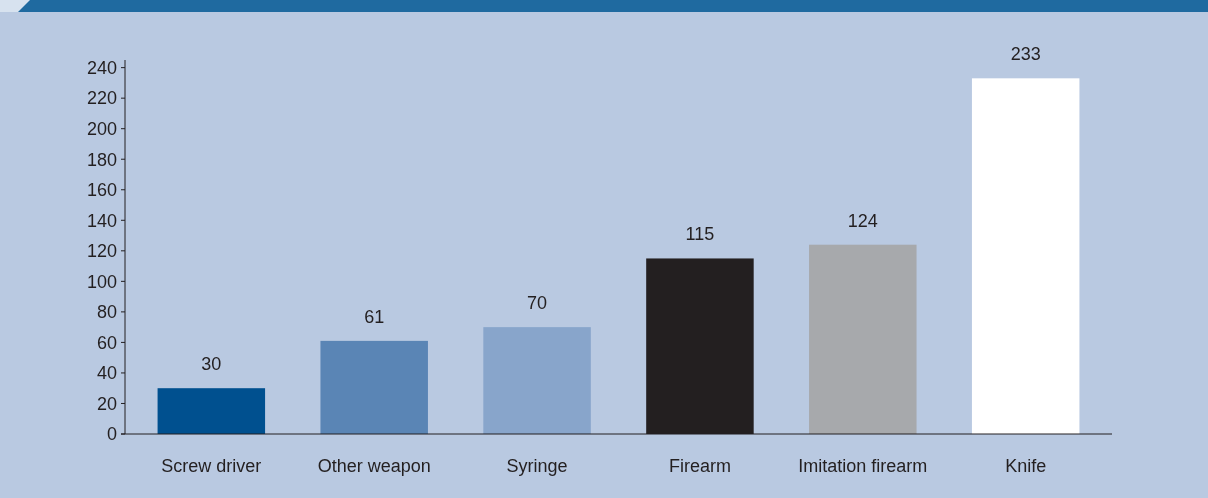 This screenshot has width=1208, height=498. Describe the element at coordinates (101, 251) in the screenshot. I see `y-tick-label: 120` at that location.